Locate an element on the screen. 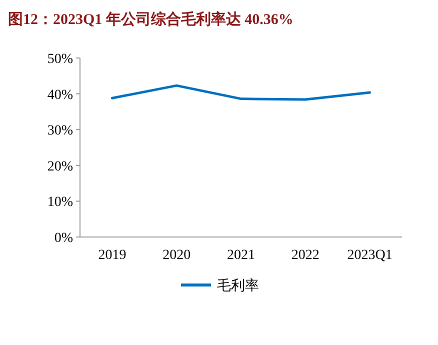  x-tick-label: 2021 is located at coordinates (241, 255).